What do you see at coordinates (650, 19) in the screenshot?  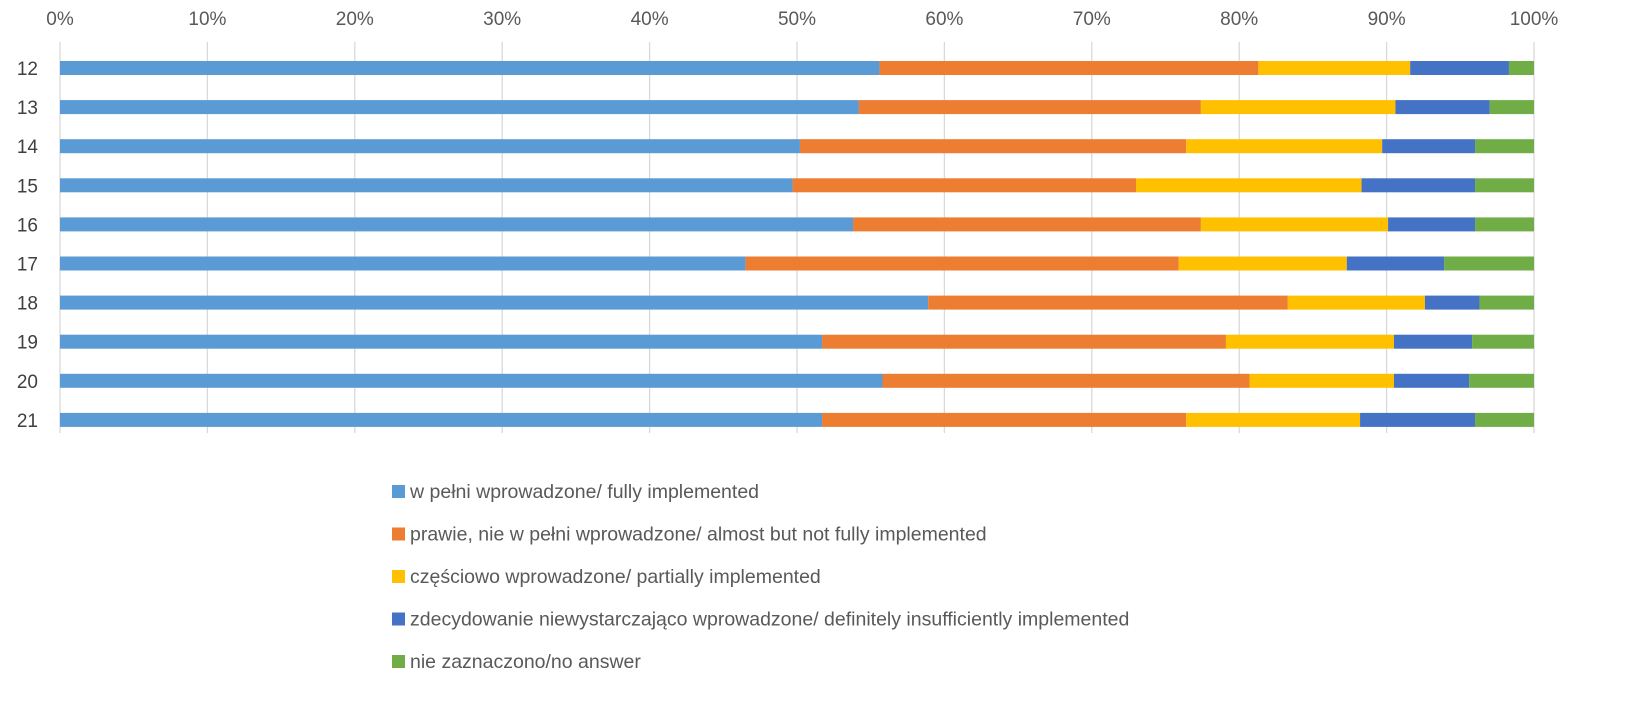 I see `x-tick-label: 40%` at bounding box center [650, 19].